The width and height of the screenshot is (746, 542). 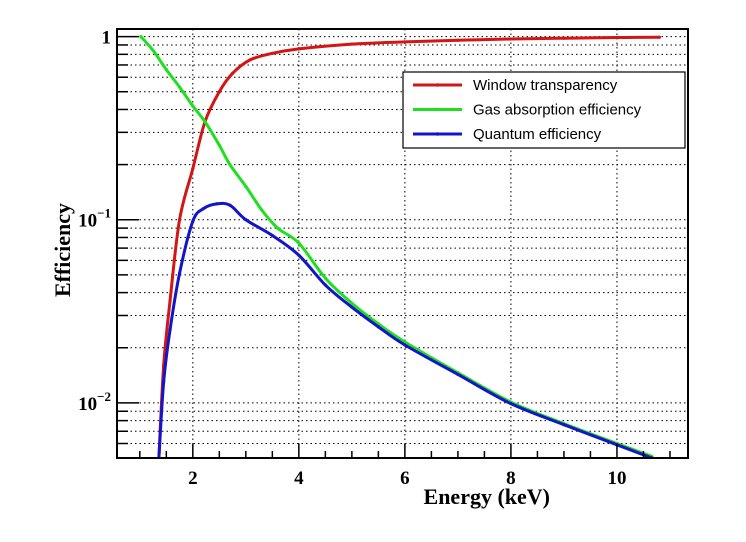 What do you see at coordinates (537, 134) in the screenshot?
I see `legend-label: Quantum efficiency` at bounding box center [537, 134].